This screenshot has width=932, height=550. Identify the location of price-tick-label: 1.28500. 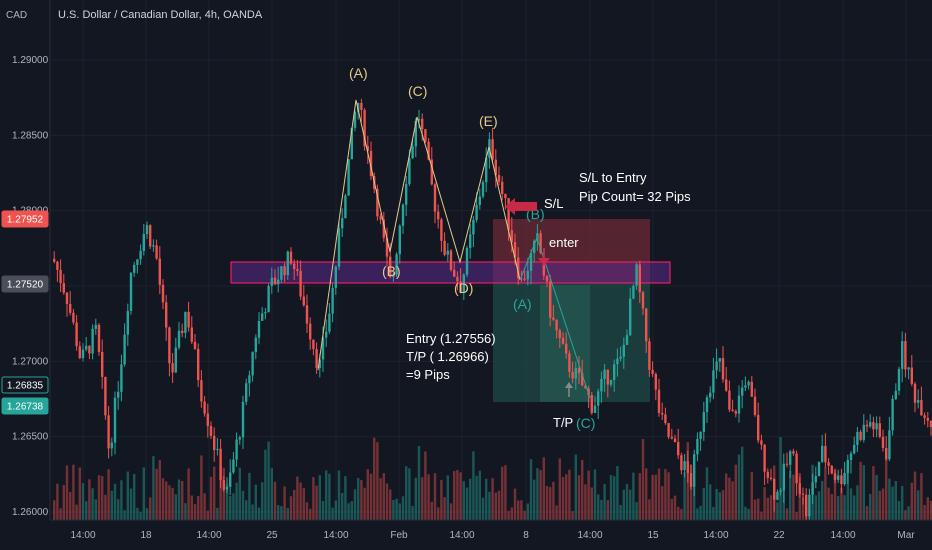
(30, 135).